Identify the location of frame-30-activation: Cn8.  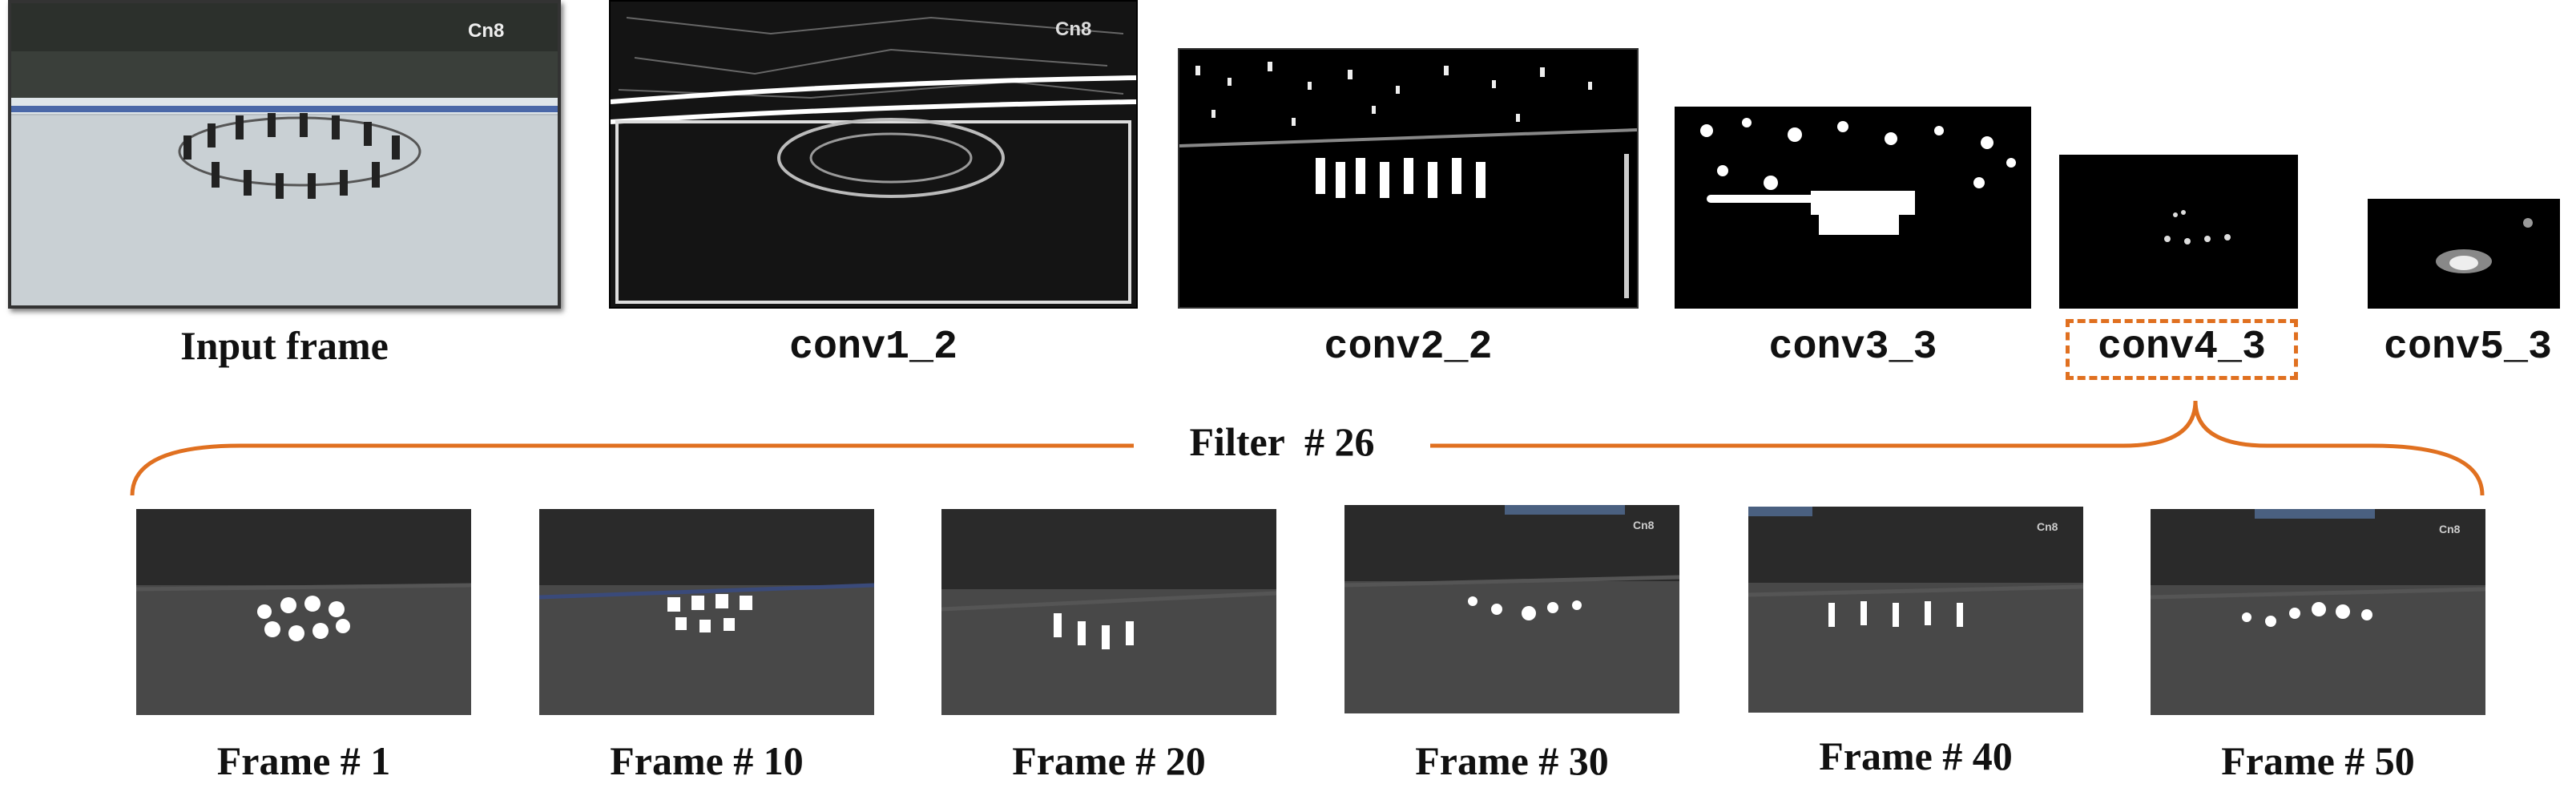
(1511, 609).